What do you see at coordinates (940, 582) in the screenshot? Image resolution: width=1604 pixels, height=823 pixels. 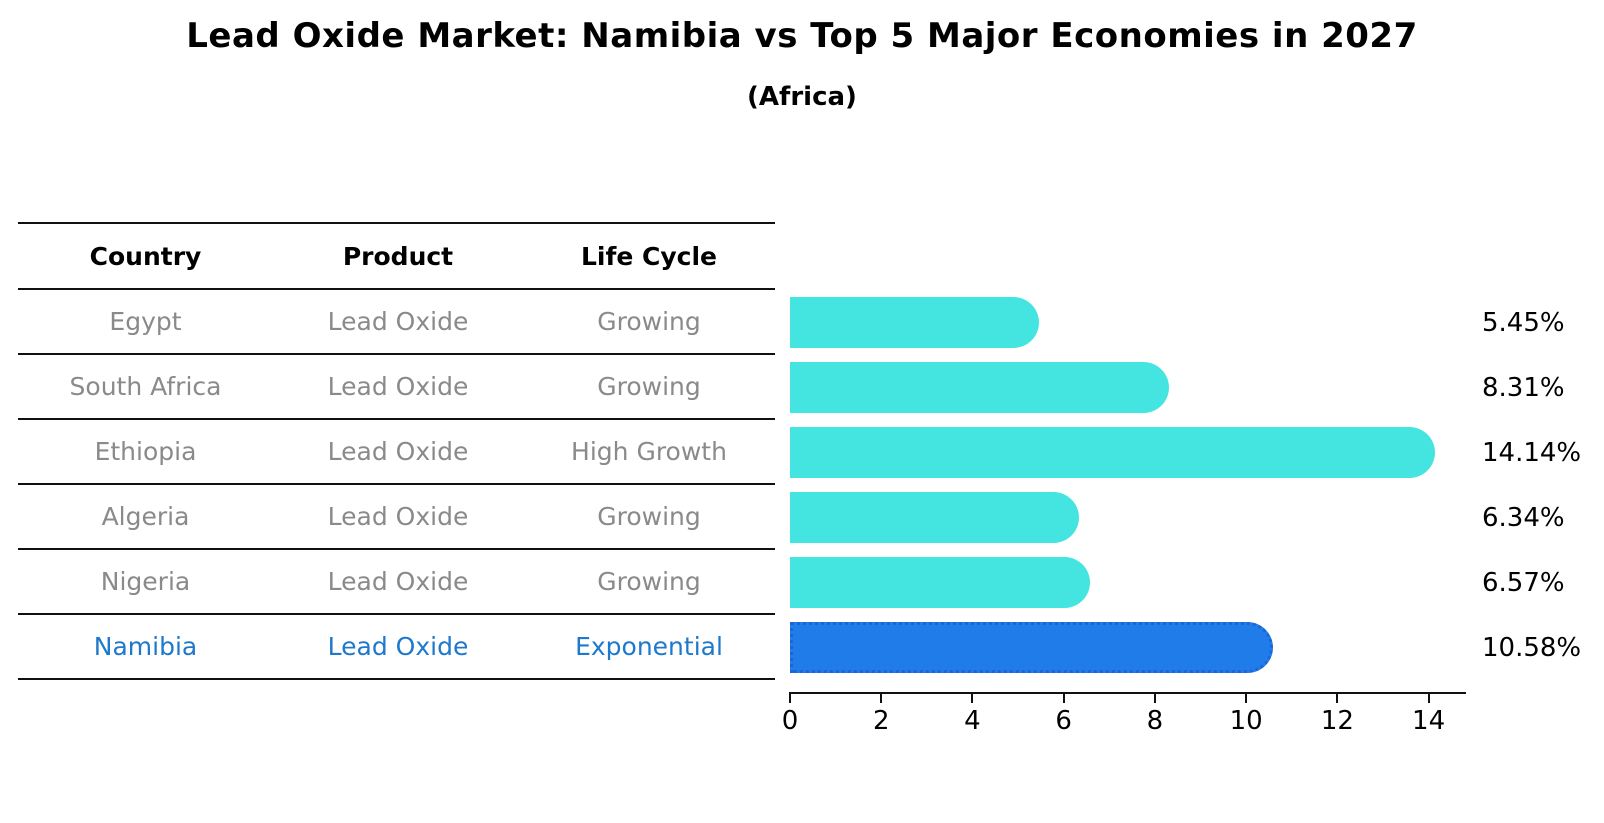 I see `bar-nigeria` at bounding box center [940, 582].